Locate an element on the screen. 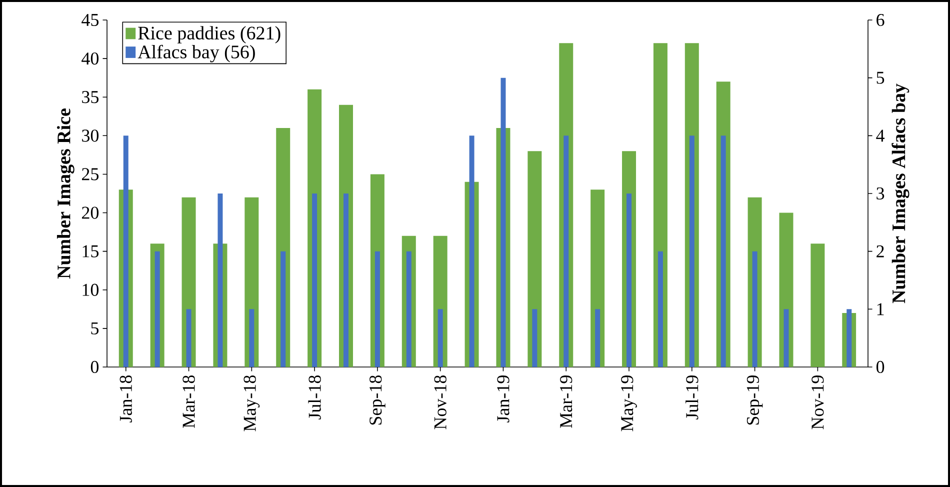 This screenshot has width=950, height=487. x-tick-label: May-19 is located at coordinates (629, 404).